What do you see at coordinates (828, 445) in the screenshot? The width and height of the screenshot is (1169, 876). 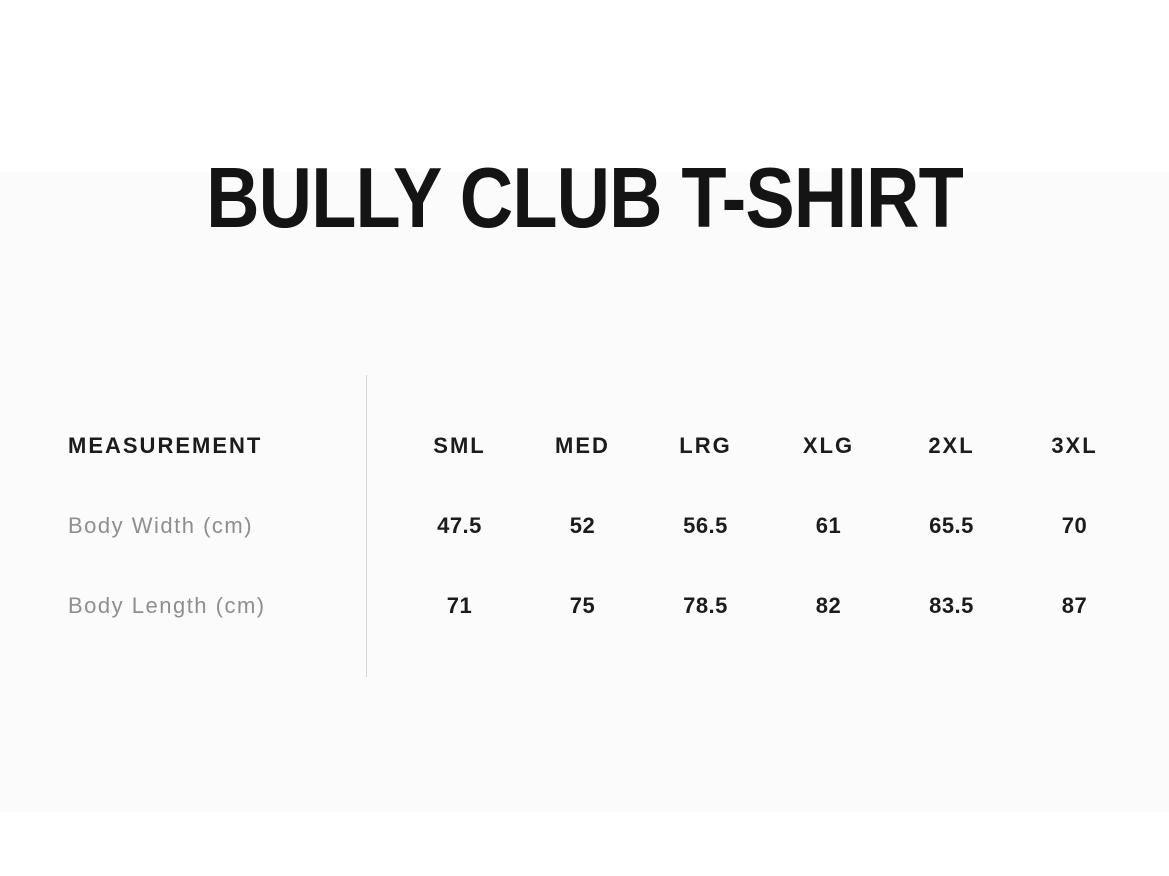 I see `column-header-xlg: XLG` at bounding box center [828, 445].